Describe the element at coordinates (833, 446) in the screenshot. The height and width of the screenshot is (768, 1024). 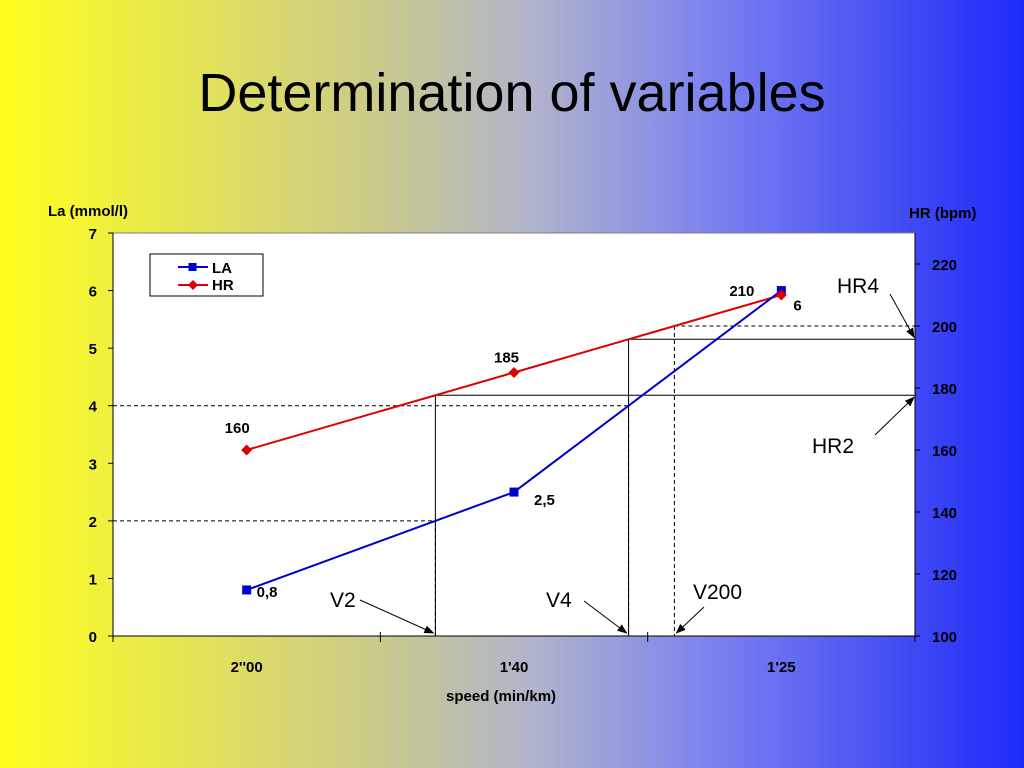
I see `annotation-hr2: HR2` at that location.